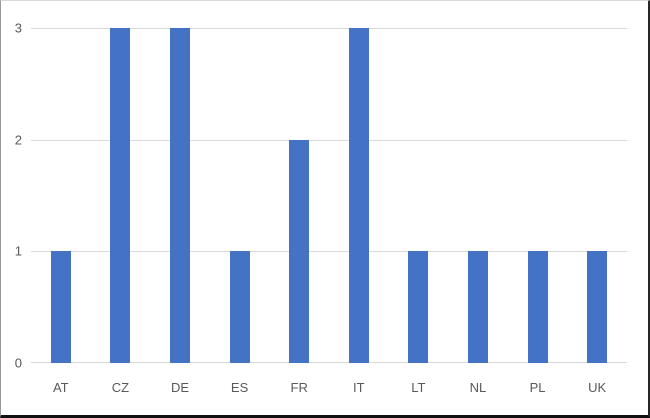 Image resolution: width=650 pixels, height=418 pixels. I want to click on bar-slot-uk, so click(597, 195).